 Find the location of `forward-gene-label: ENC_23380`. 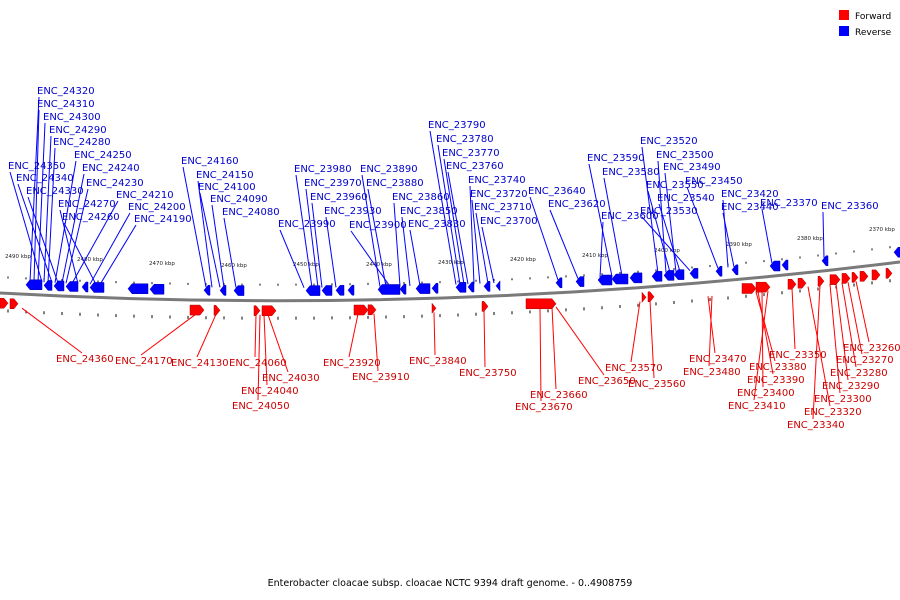

forward-gene-label: ENC_23380 is located at coordinates (778, 367).